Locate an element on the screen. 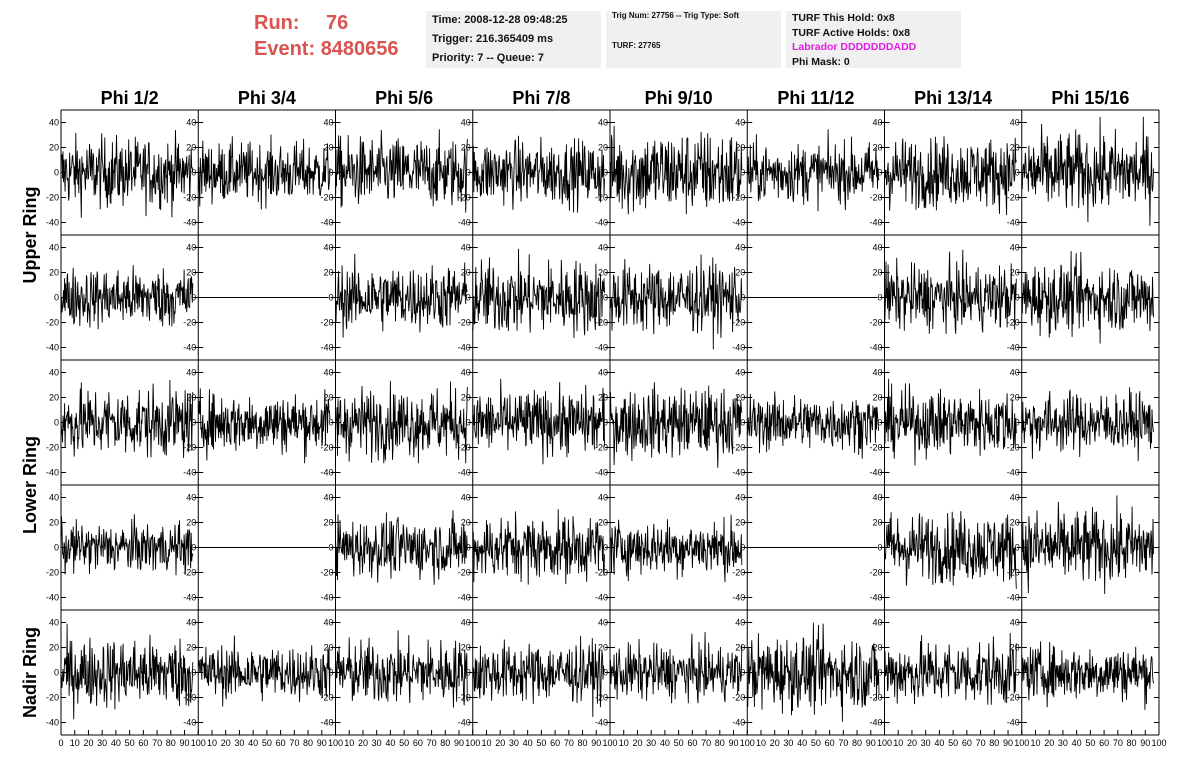 The width and height of the screenshot is (1196, 772). x-tick-label: 20 is located at coordinates (500, 743).